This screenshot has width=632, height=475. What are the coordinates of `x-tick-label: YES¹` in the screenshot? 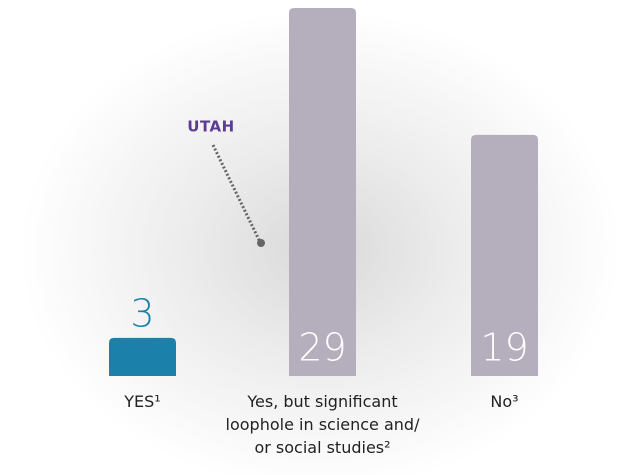 It's located at (142, 401).